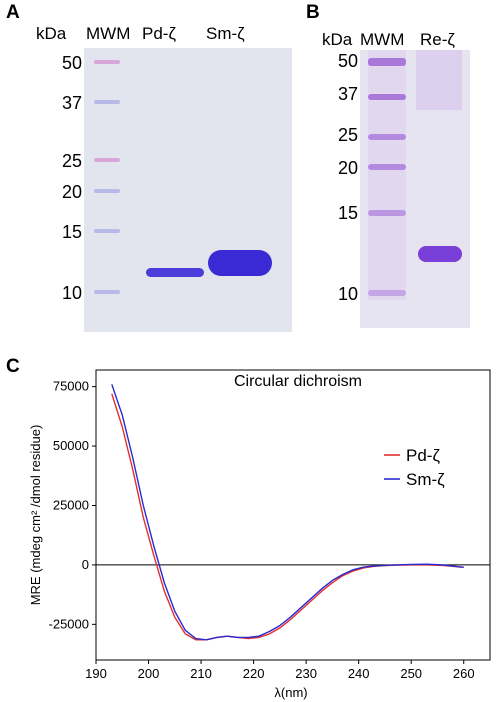 This screenshot has width=498, height=702. What do you see at coordinates (71, 504) in the screenshot?
I see `y-tick-label: 25000` at bounding box center [71, 504].